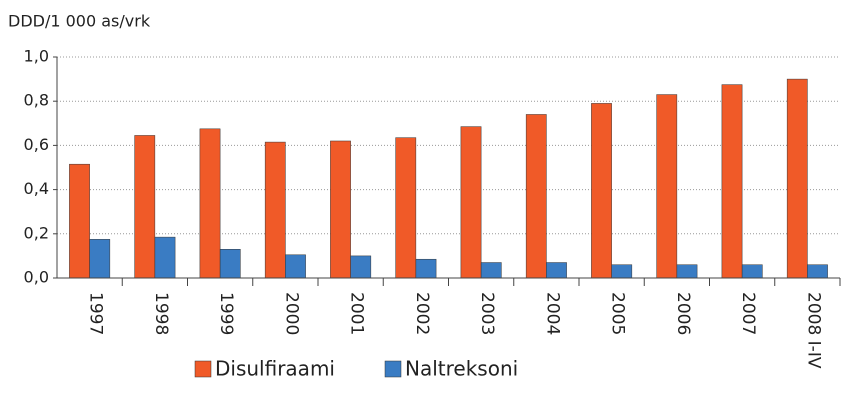 This screenshot has width=848, height=407. What do you see at coordinates (161, 313) in the screenshot?
I see `x-tick-label: 1998` at bounding box center [161, 313].